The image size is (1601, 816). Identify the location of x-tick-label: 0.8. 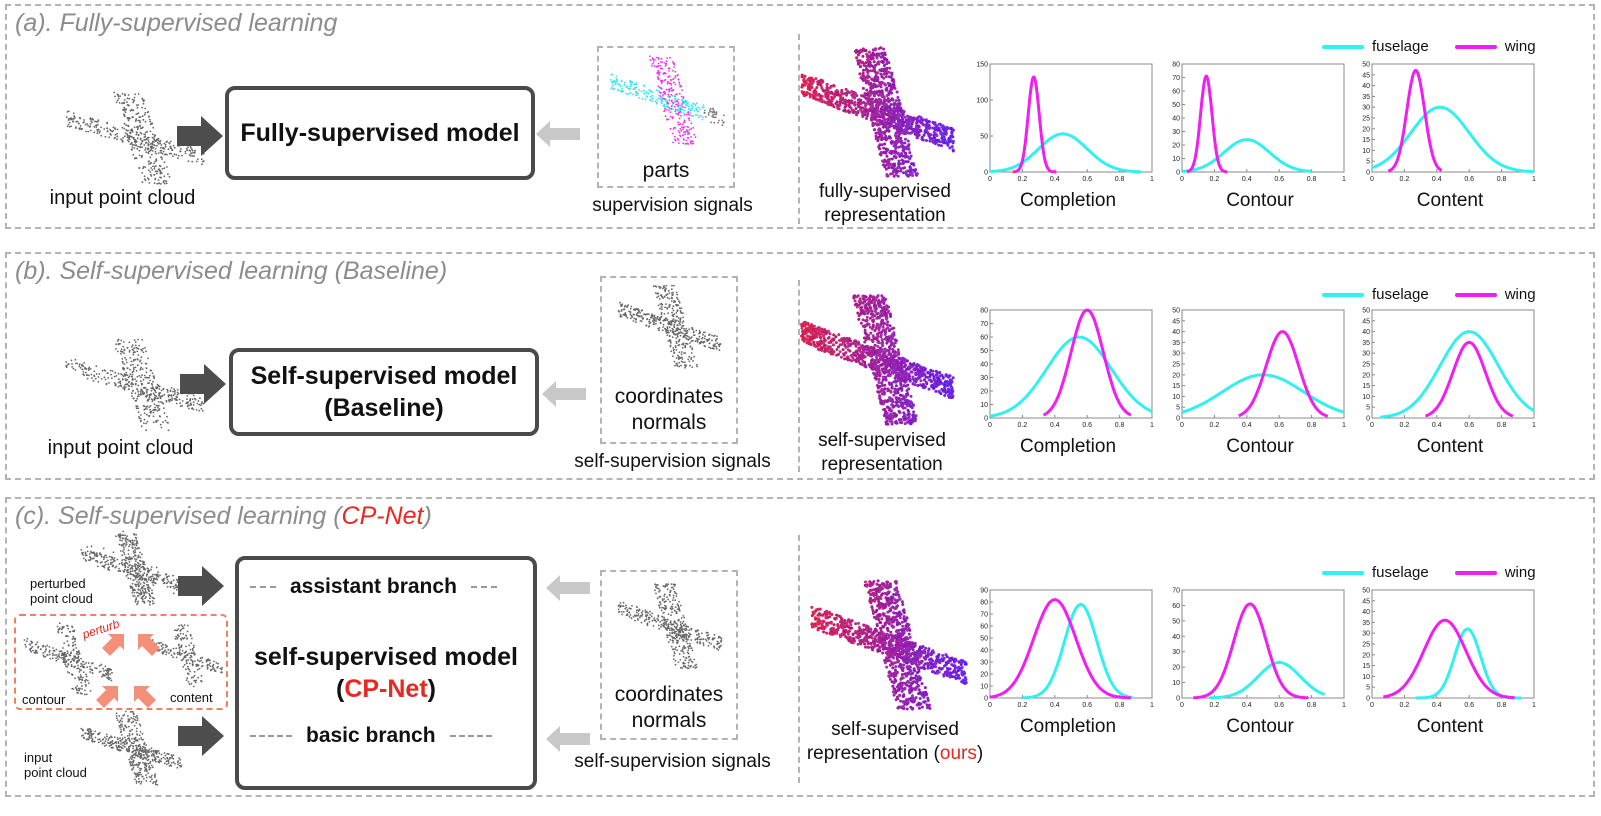
(1502, 179).